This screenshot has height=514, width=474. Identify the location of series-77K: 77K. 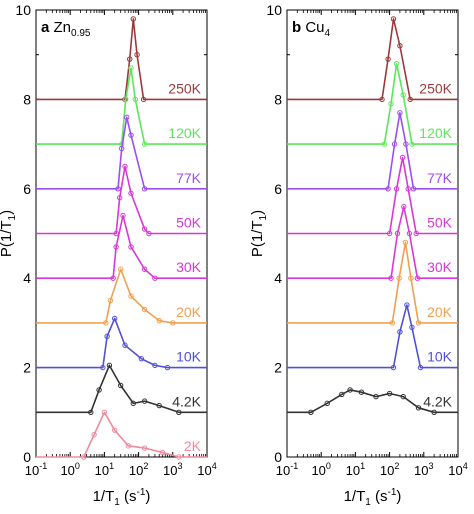
(121, 153).